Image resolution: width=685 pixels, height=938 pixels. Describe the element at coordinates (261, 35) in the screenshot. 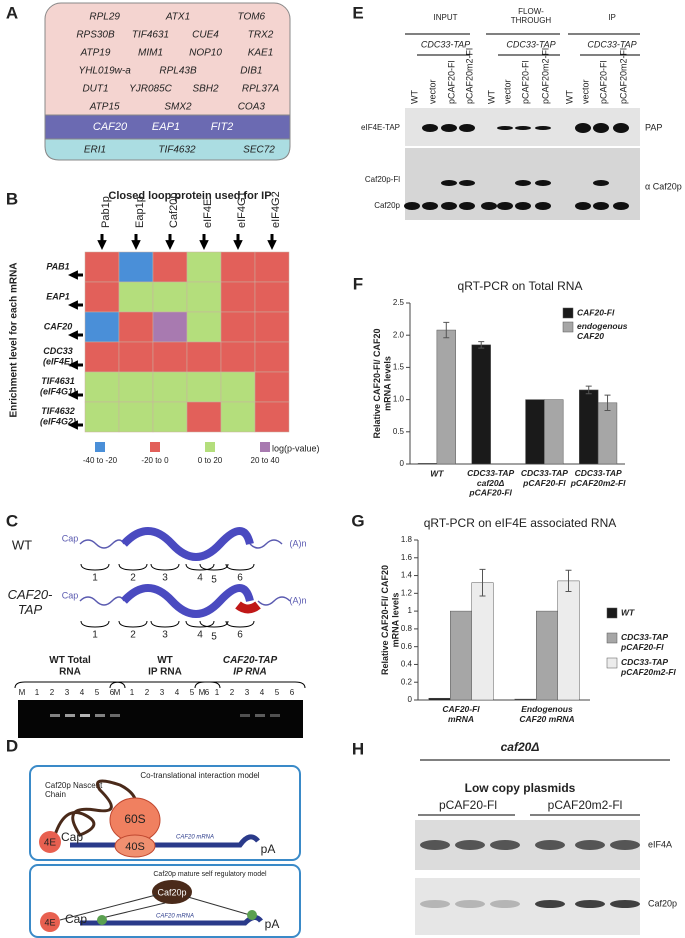

I see `gene-name: TRX2` at that location.